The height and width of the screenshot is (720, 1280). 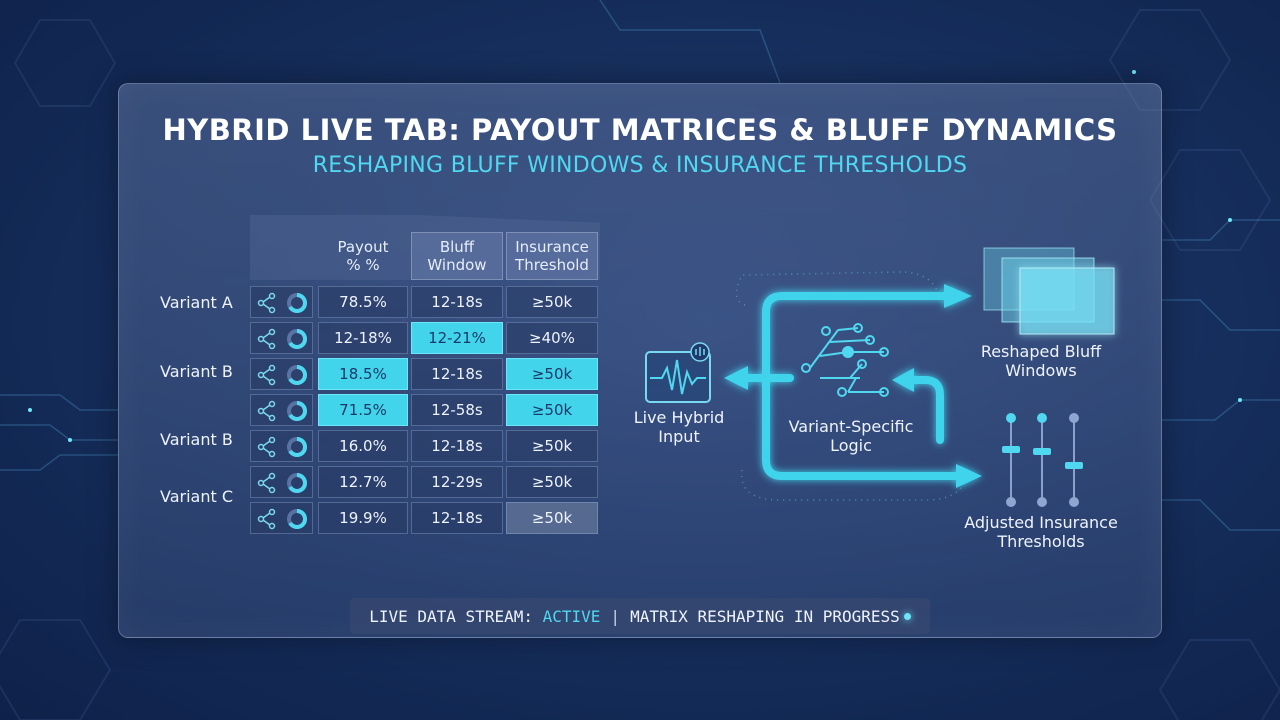 What do you see at coordinates (457, 338) in the screenshot?
I see `matrix-cell-bluff: 12-21%` at bounding box center [457, 338].